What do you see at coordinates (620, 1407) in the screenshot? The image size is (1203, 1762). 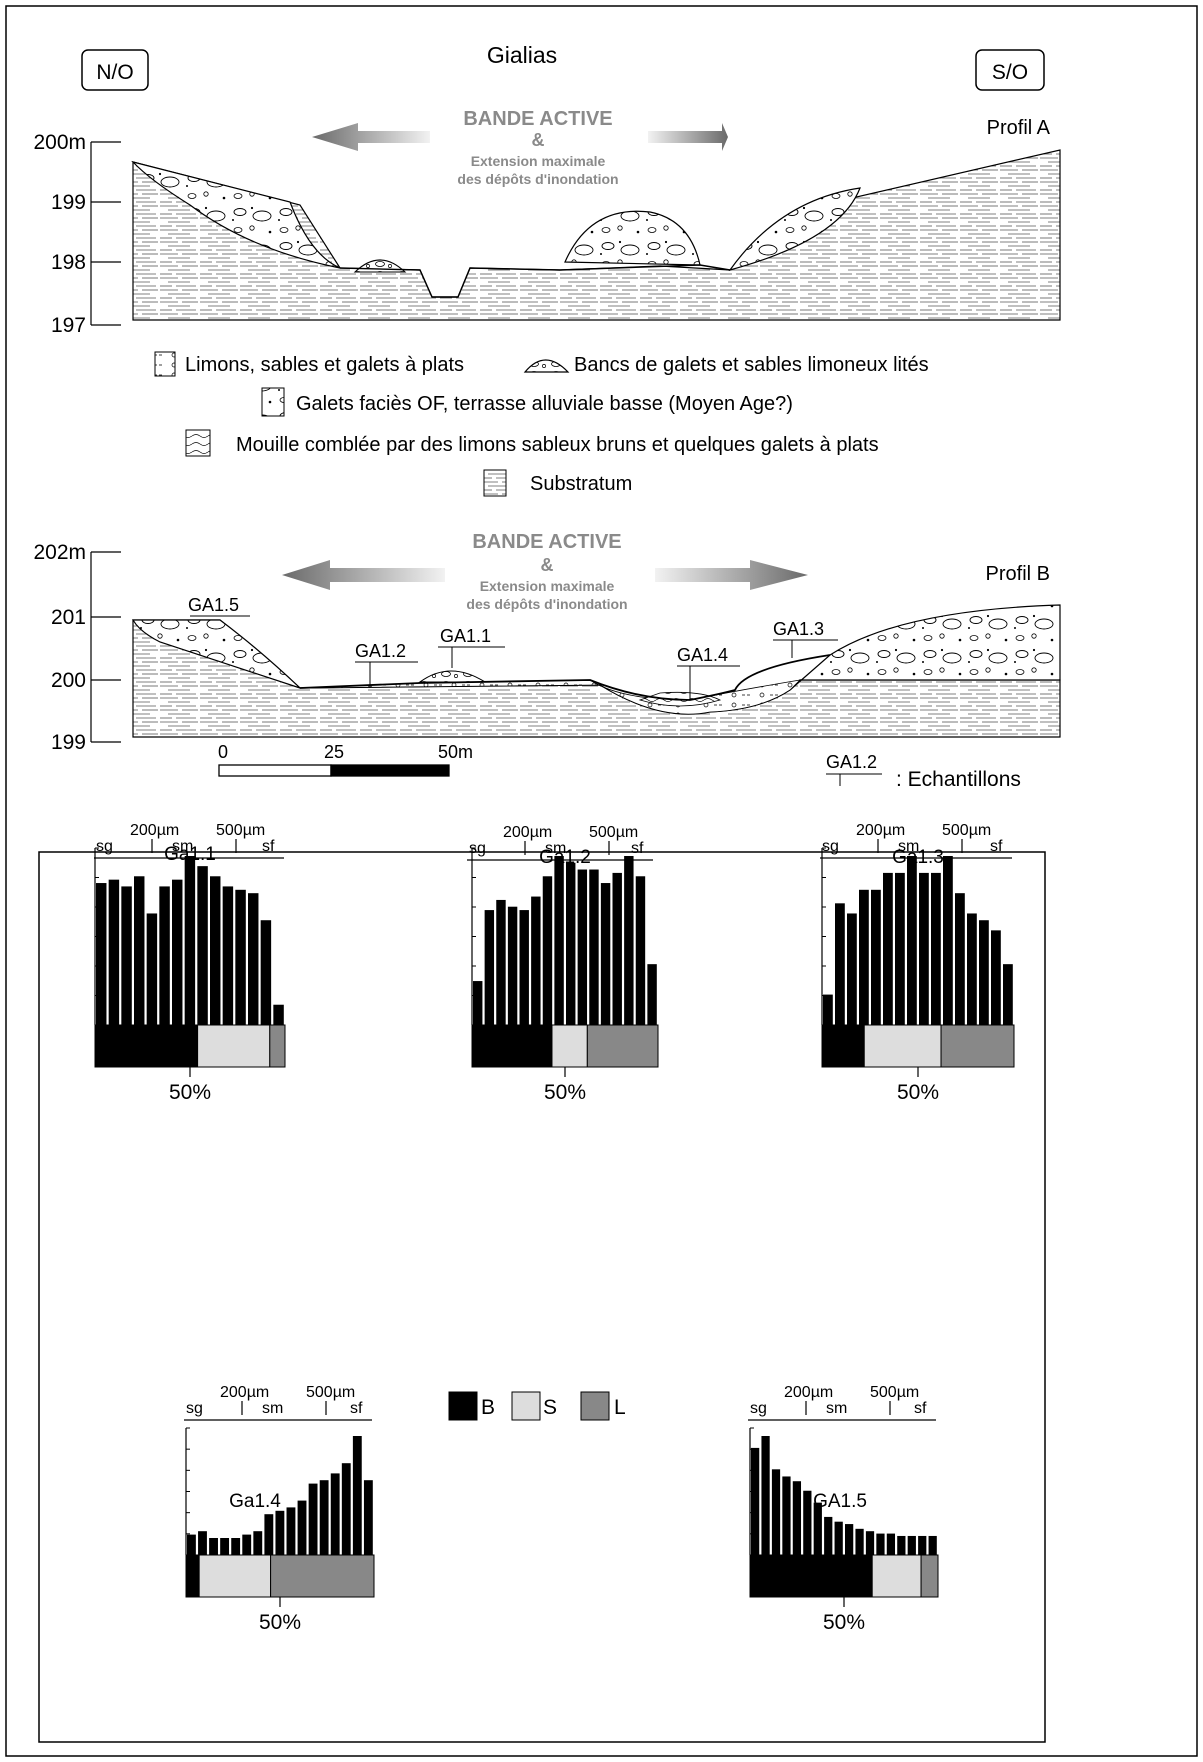 I see `legend-code-l: L` at bounding box center [620, 1407].